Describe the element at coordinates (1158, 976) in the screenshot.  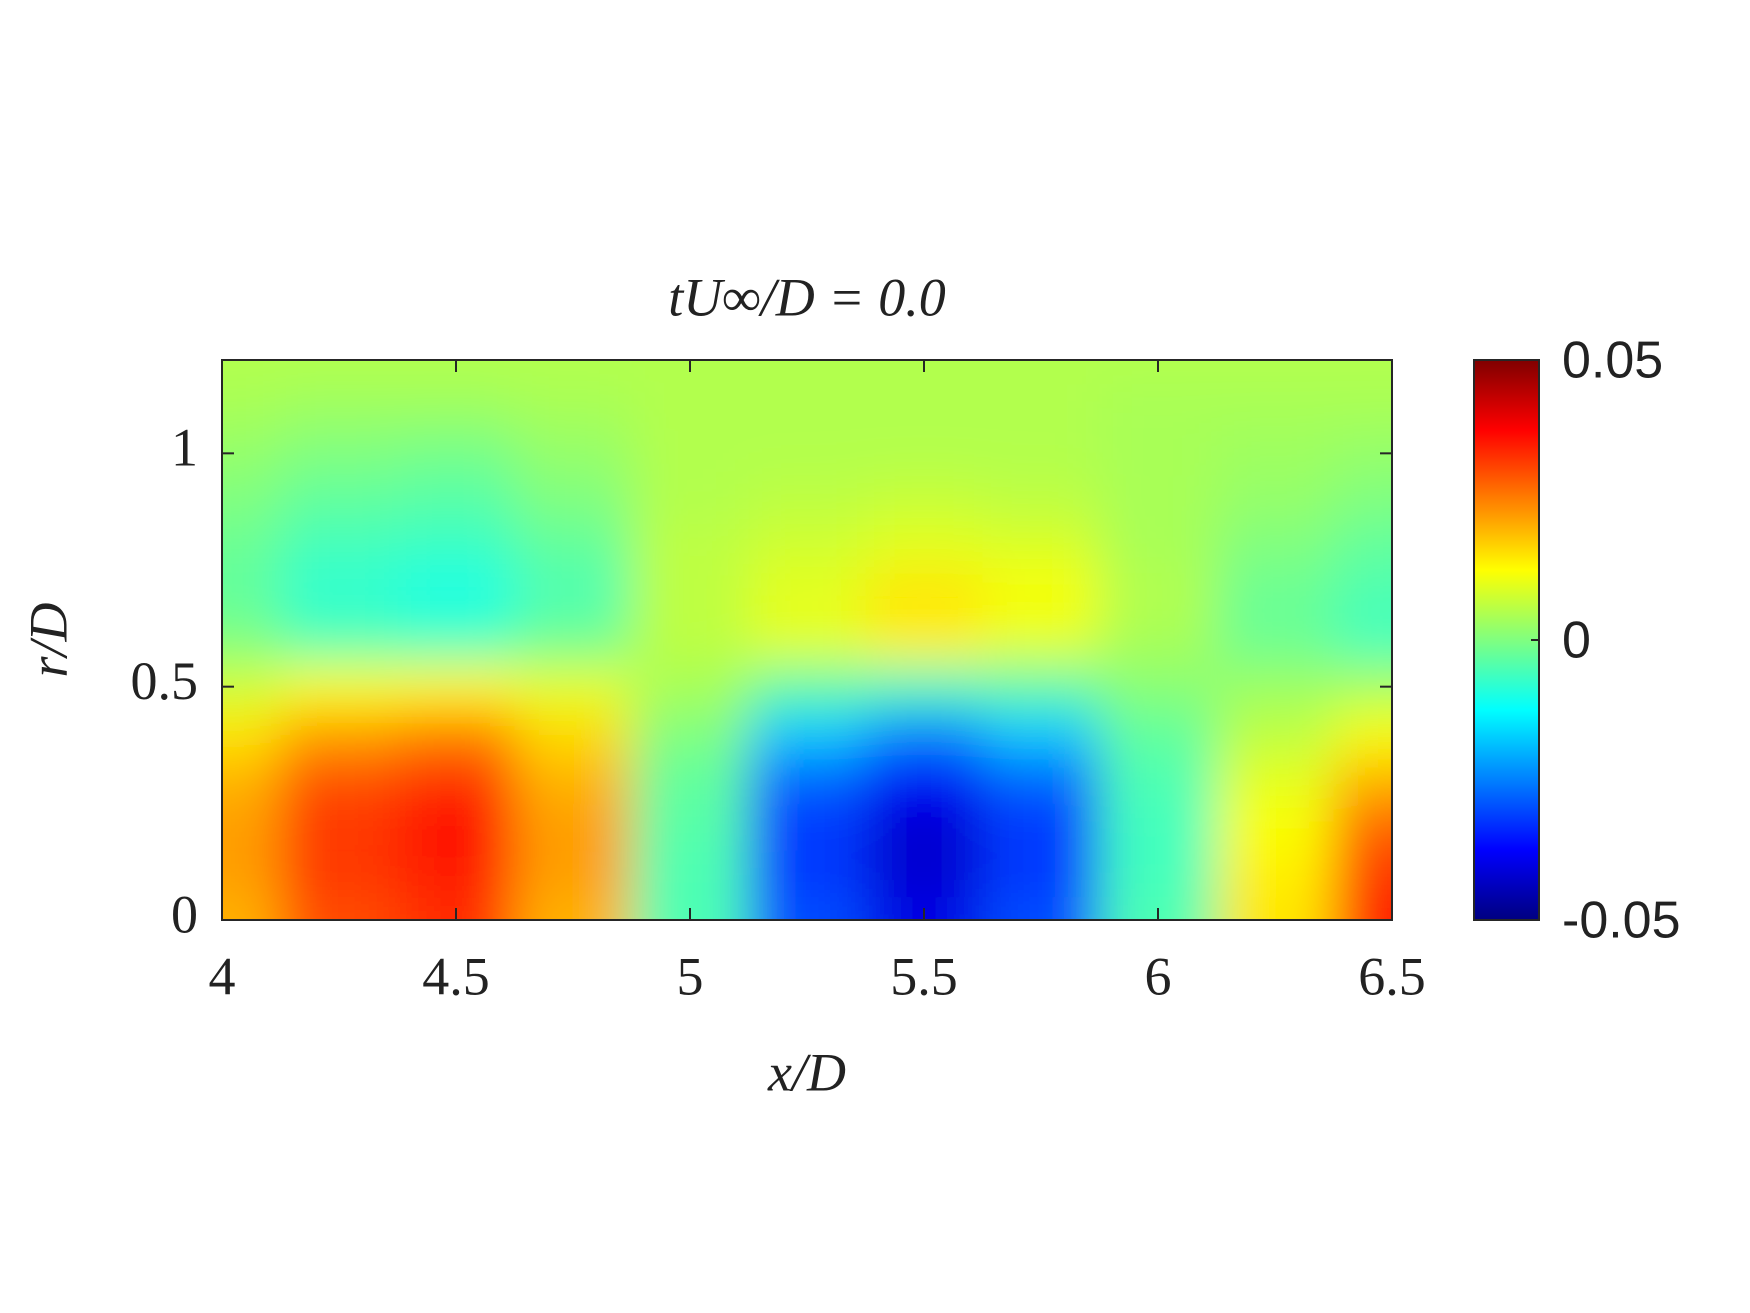
I see `x-tick-label: 6` at that location.